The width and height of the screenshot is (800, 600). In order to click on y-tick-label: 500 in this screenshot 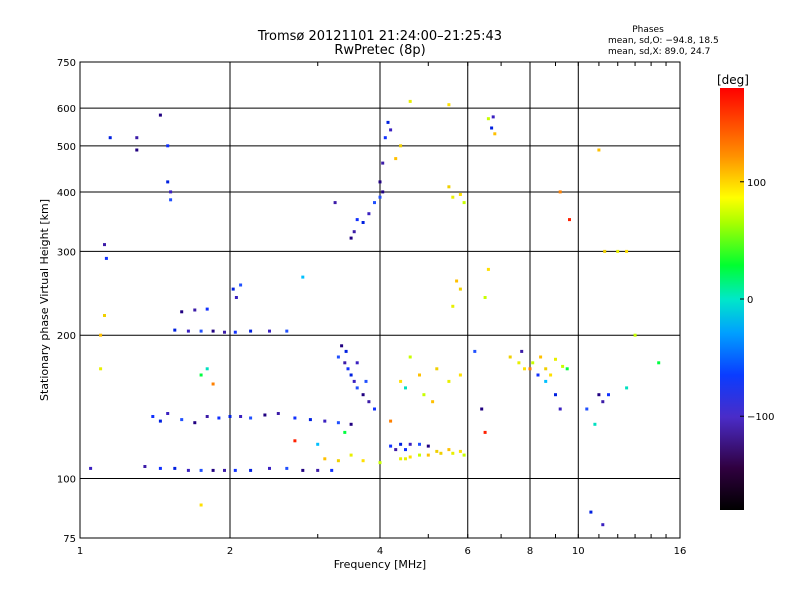, I will do `click(66, 147)`.